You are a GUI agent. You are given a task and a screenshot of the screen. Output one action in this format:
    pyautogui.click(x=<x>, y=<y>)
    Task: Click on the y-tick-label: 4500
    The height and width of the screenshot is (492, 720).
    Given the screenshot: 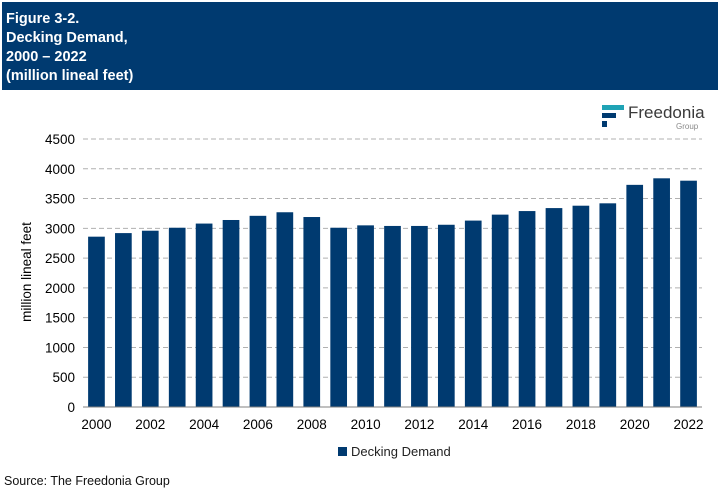 What is the action you would take?
    pyautogui.click(x=60, y=139)
    